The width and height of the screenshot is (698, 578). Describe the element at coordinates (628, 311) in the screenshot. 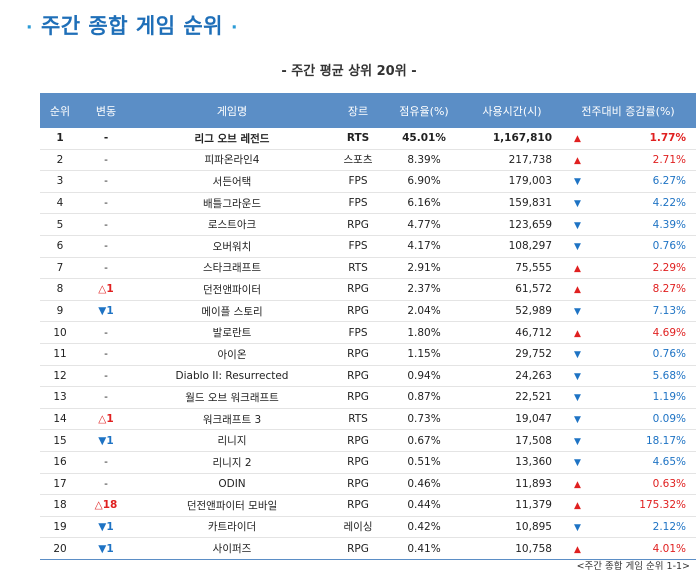

I see `cell-weekly-change: ▼ 7.13%` at that location.